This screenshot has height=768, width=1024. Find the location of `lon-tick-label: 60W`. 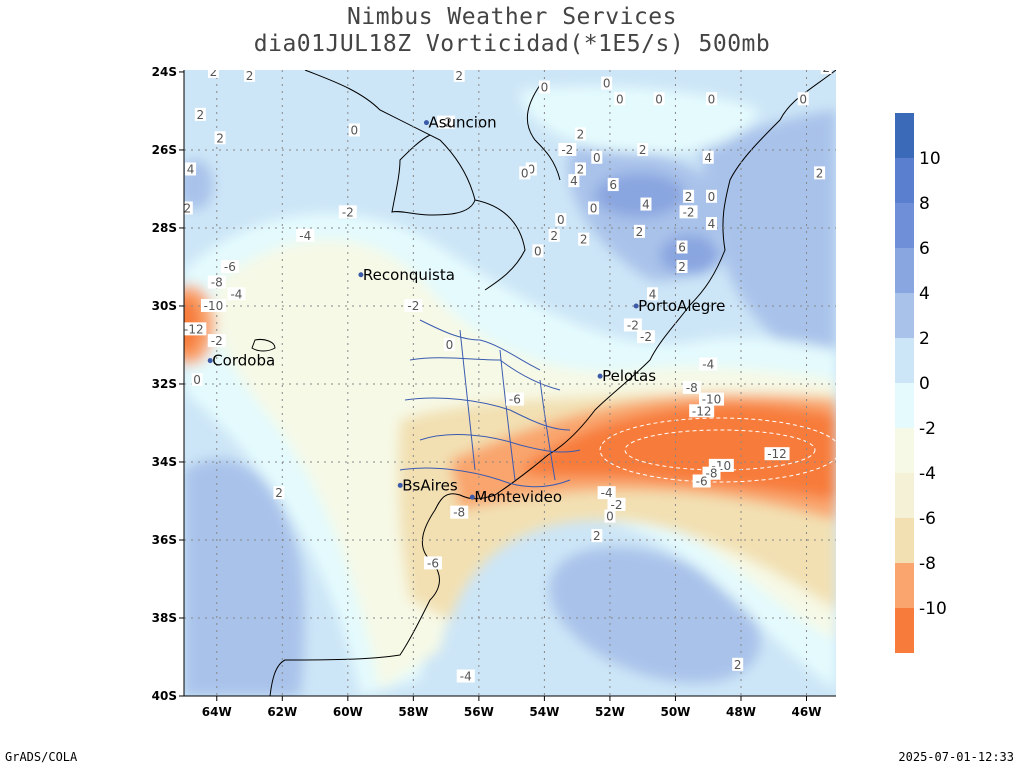

lon-tick-label: 60W is located at coordinates (348, 712).